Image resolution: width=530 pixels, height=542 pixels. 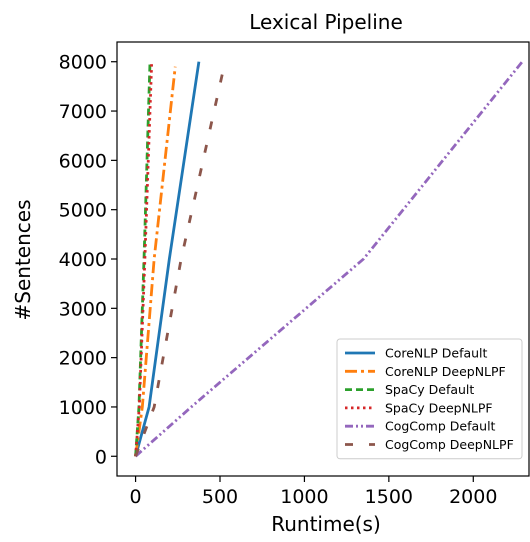 I want to click on legend-label: CoreNLP DeepNLPF, so click(x=445, y=371).